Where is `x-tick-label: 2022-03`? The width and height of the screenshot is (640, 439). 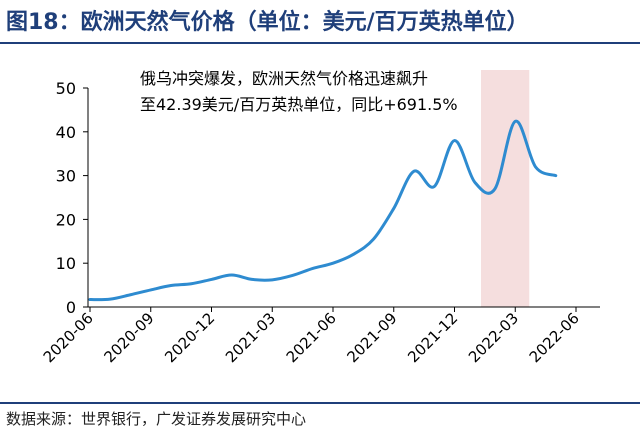 x-tick-label: 2022-03 is located at coordinates (493, 337).